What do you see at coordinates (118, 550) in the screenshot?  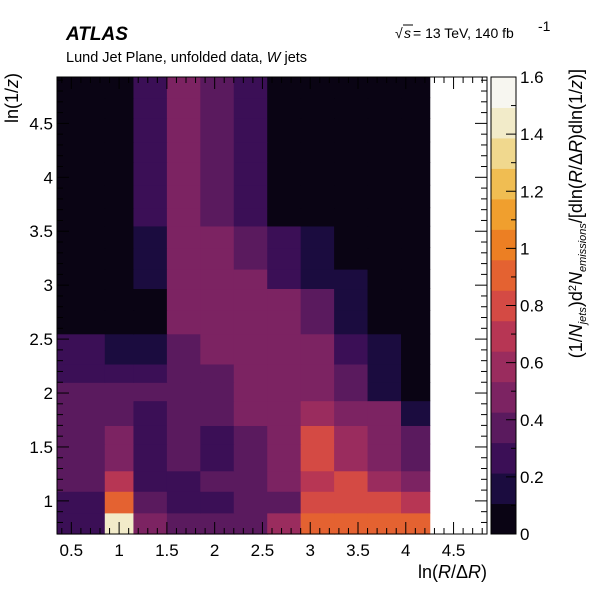 I see `x-tick-label: 1` at bounding box center [118, 550].